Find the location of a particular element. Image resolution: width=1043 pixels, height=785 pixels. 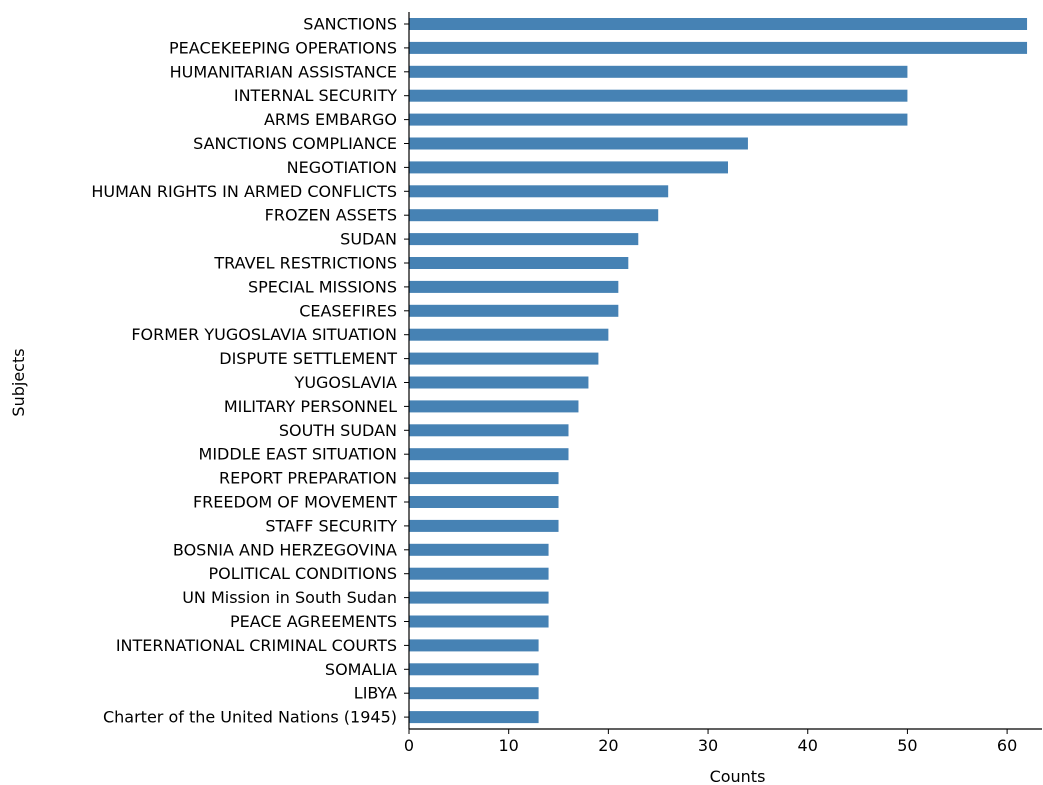

y-tick-label: PEACE AGREEMENTS is located at coordinates (313, 621).